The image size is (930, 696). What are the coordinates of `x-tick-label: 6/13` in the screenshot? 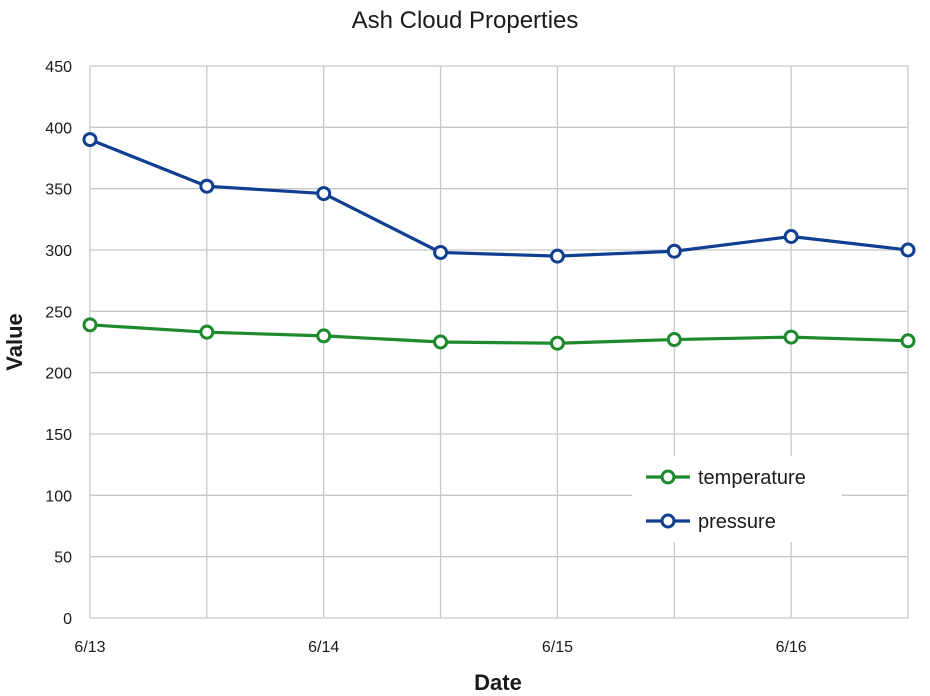 It's located at (89, 647).